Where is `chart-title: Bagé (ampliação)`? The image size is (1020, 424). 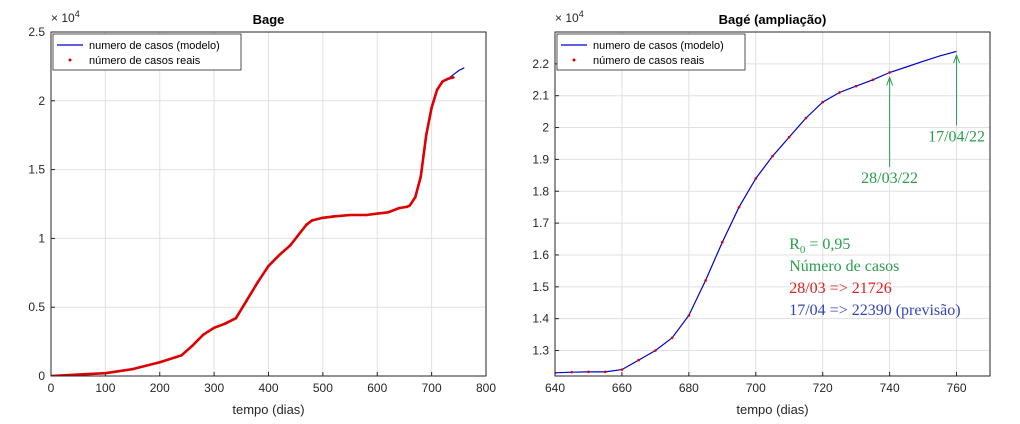
chart-title: Bagé (ampliação) is located at coordinates (773, 19).